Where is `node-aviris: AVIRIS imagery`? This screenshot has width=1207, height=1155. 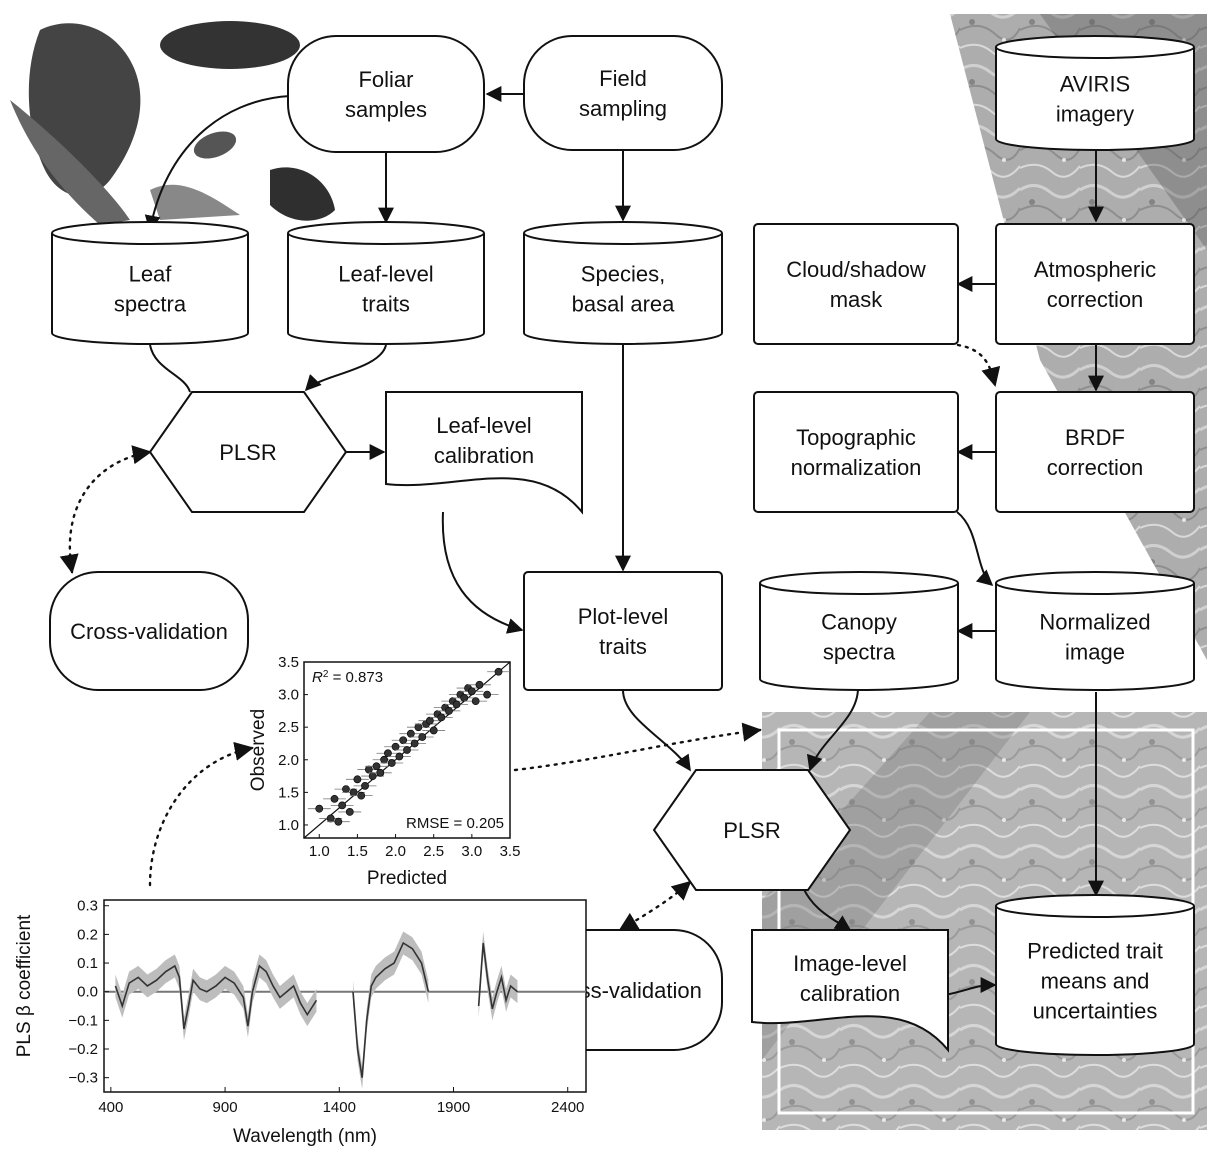
node-aviris: AVIRIS imagery is located at coordinates (1095, 93).